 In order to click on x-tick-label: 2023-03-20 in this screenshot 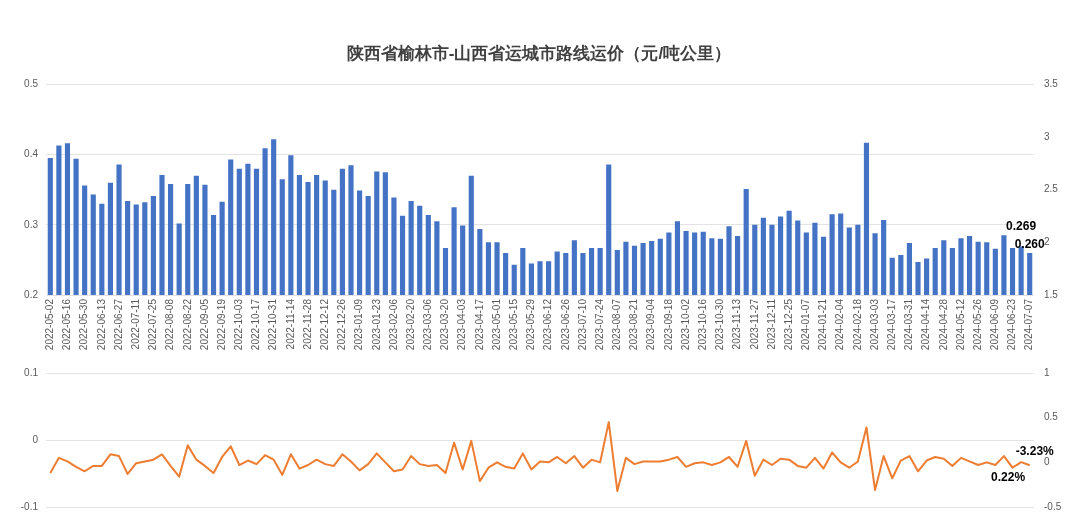, I will do `click(445, 324)`.